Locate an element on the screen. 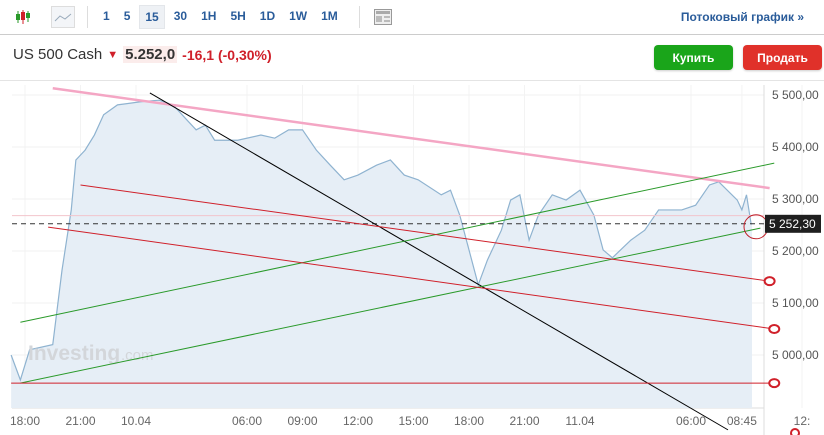 This screenshot has width=824, height=435. timeframe-5h: 5H is located at coordinates (238, 16).